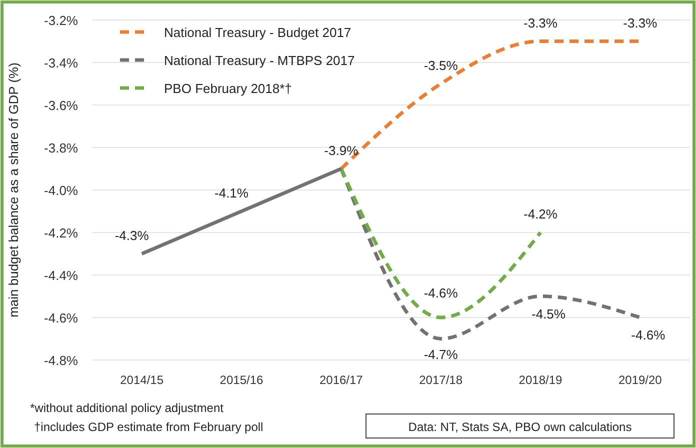 The width and height of the screenshot is (696, 448). What do you see at coordinates (61, 105) in the screenshot?
I see `y-tick-label: -3.6%` at bounding box center [61, 105].